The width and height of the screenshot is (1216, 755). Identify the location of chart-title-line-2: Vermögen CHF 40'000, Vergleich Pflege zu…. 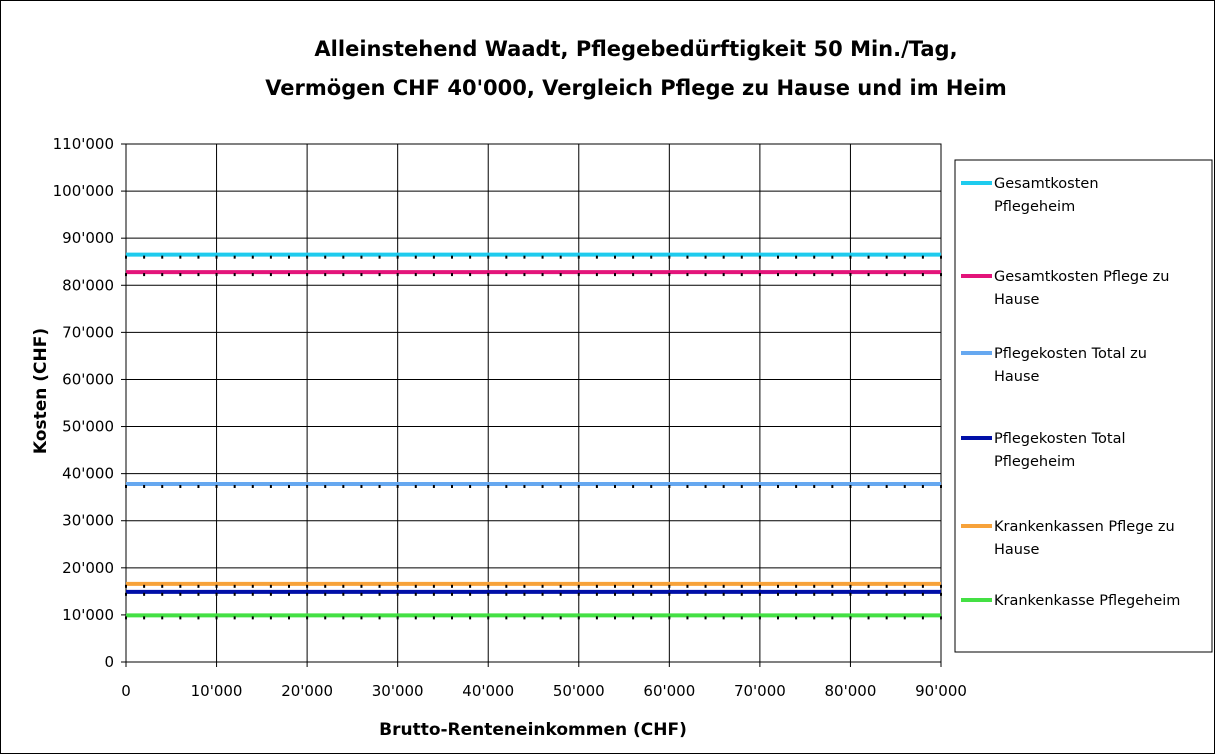
(636, 88).